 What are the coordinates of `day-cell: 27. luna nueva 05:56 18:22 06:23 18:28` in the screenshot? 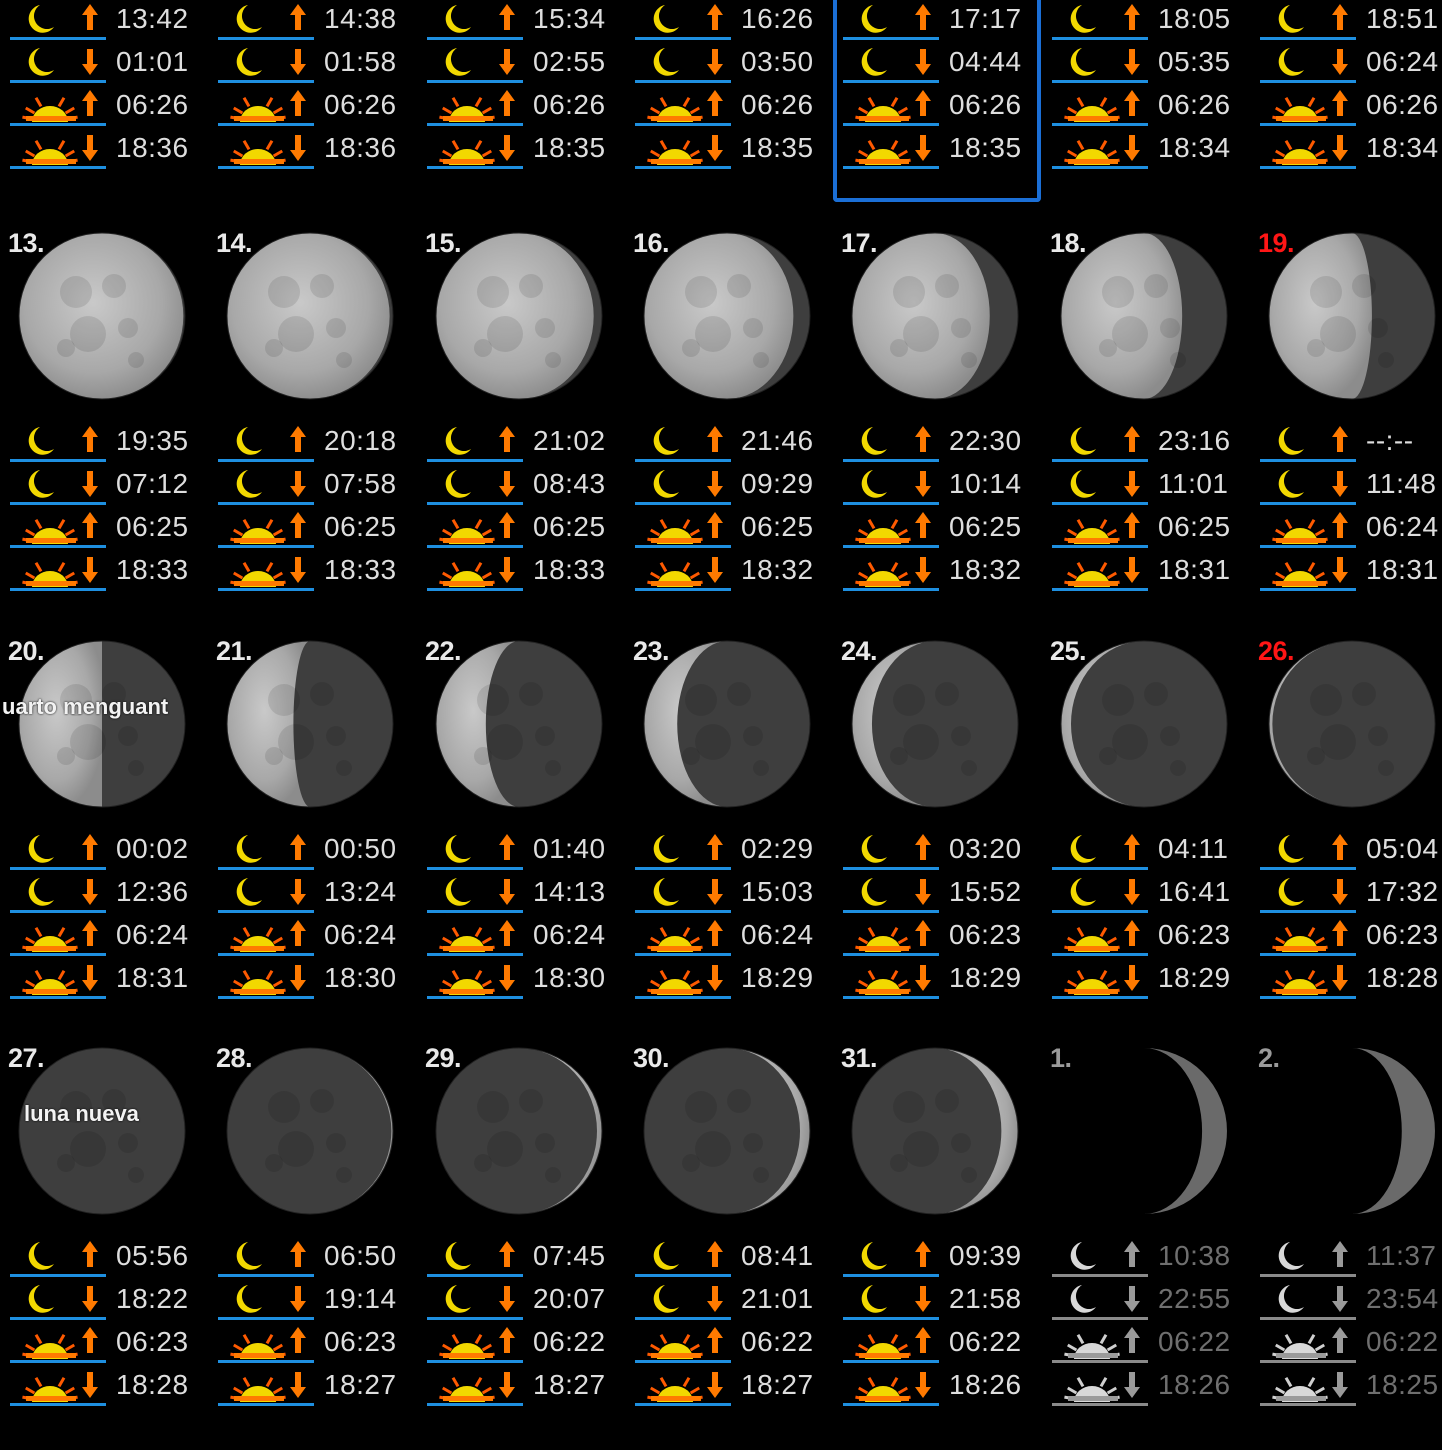 It's located at (104, 1246).